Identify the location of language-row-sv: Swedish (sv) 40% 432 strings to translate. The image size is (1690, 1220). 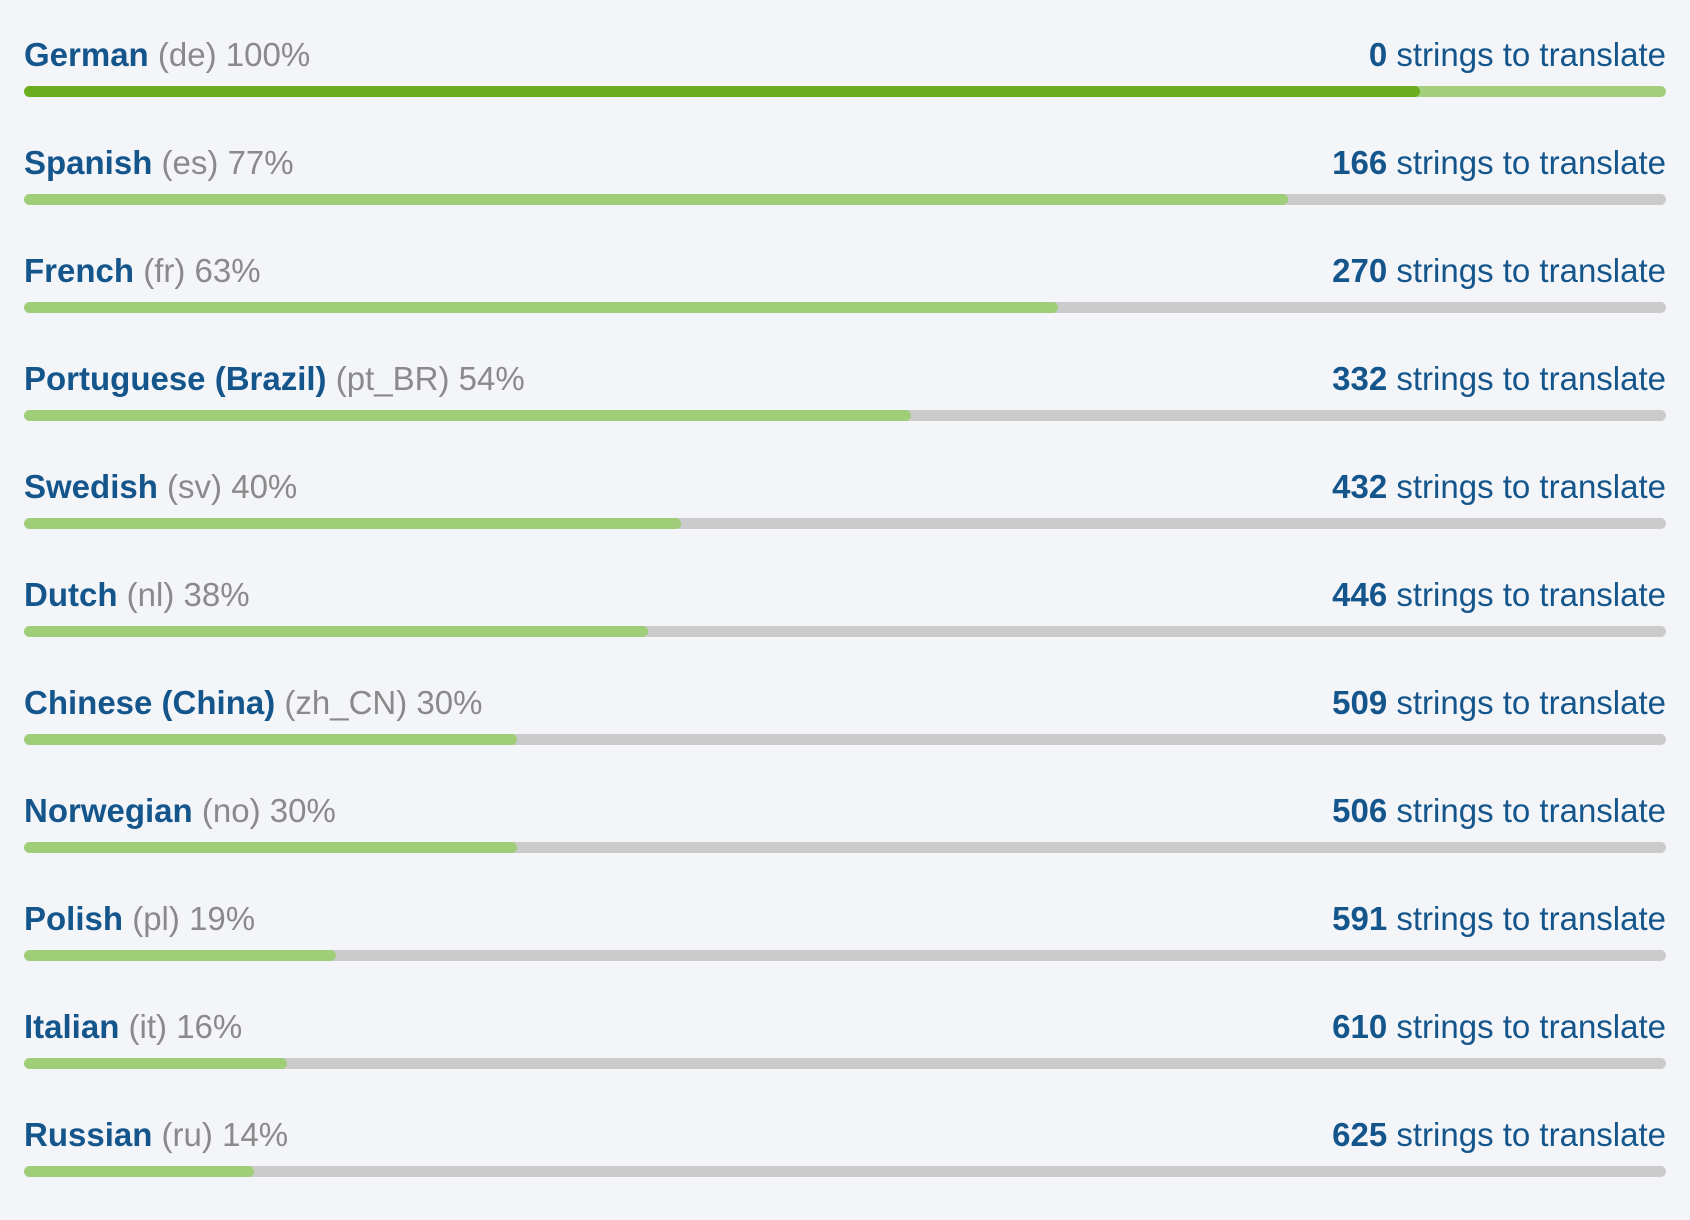
(845, 516).